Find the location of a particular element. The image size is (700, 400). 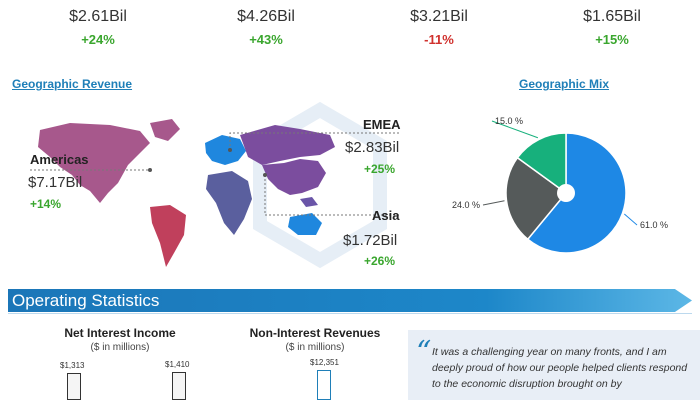

pie-slice-label: 61.0 % is located at coordinates (654, 225).